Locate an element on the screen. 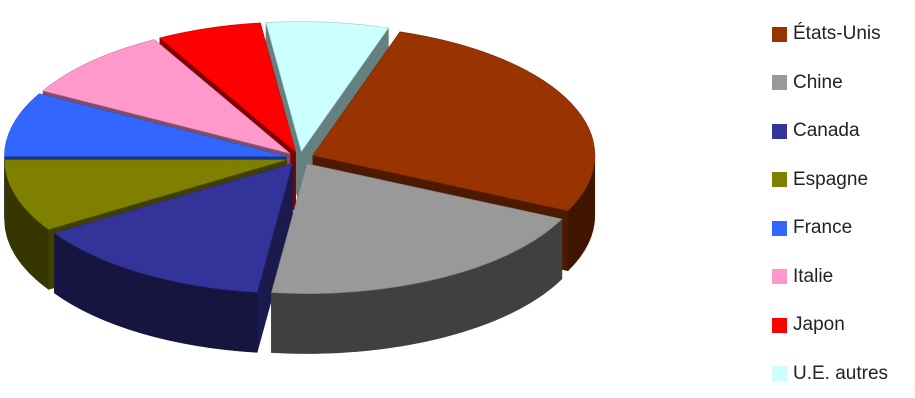 The image size is (915, 398). legend-item-espagne: Espagne is located at coordinates (842, 180).